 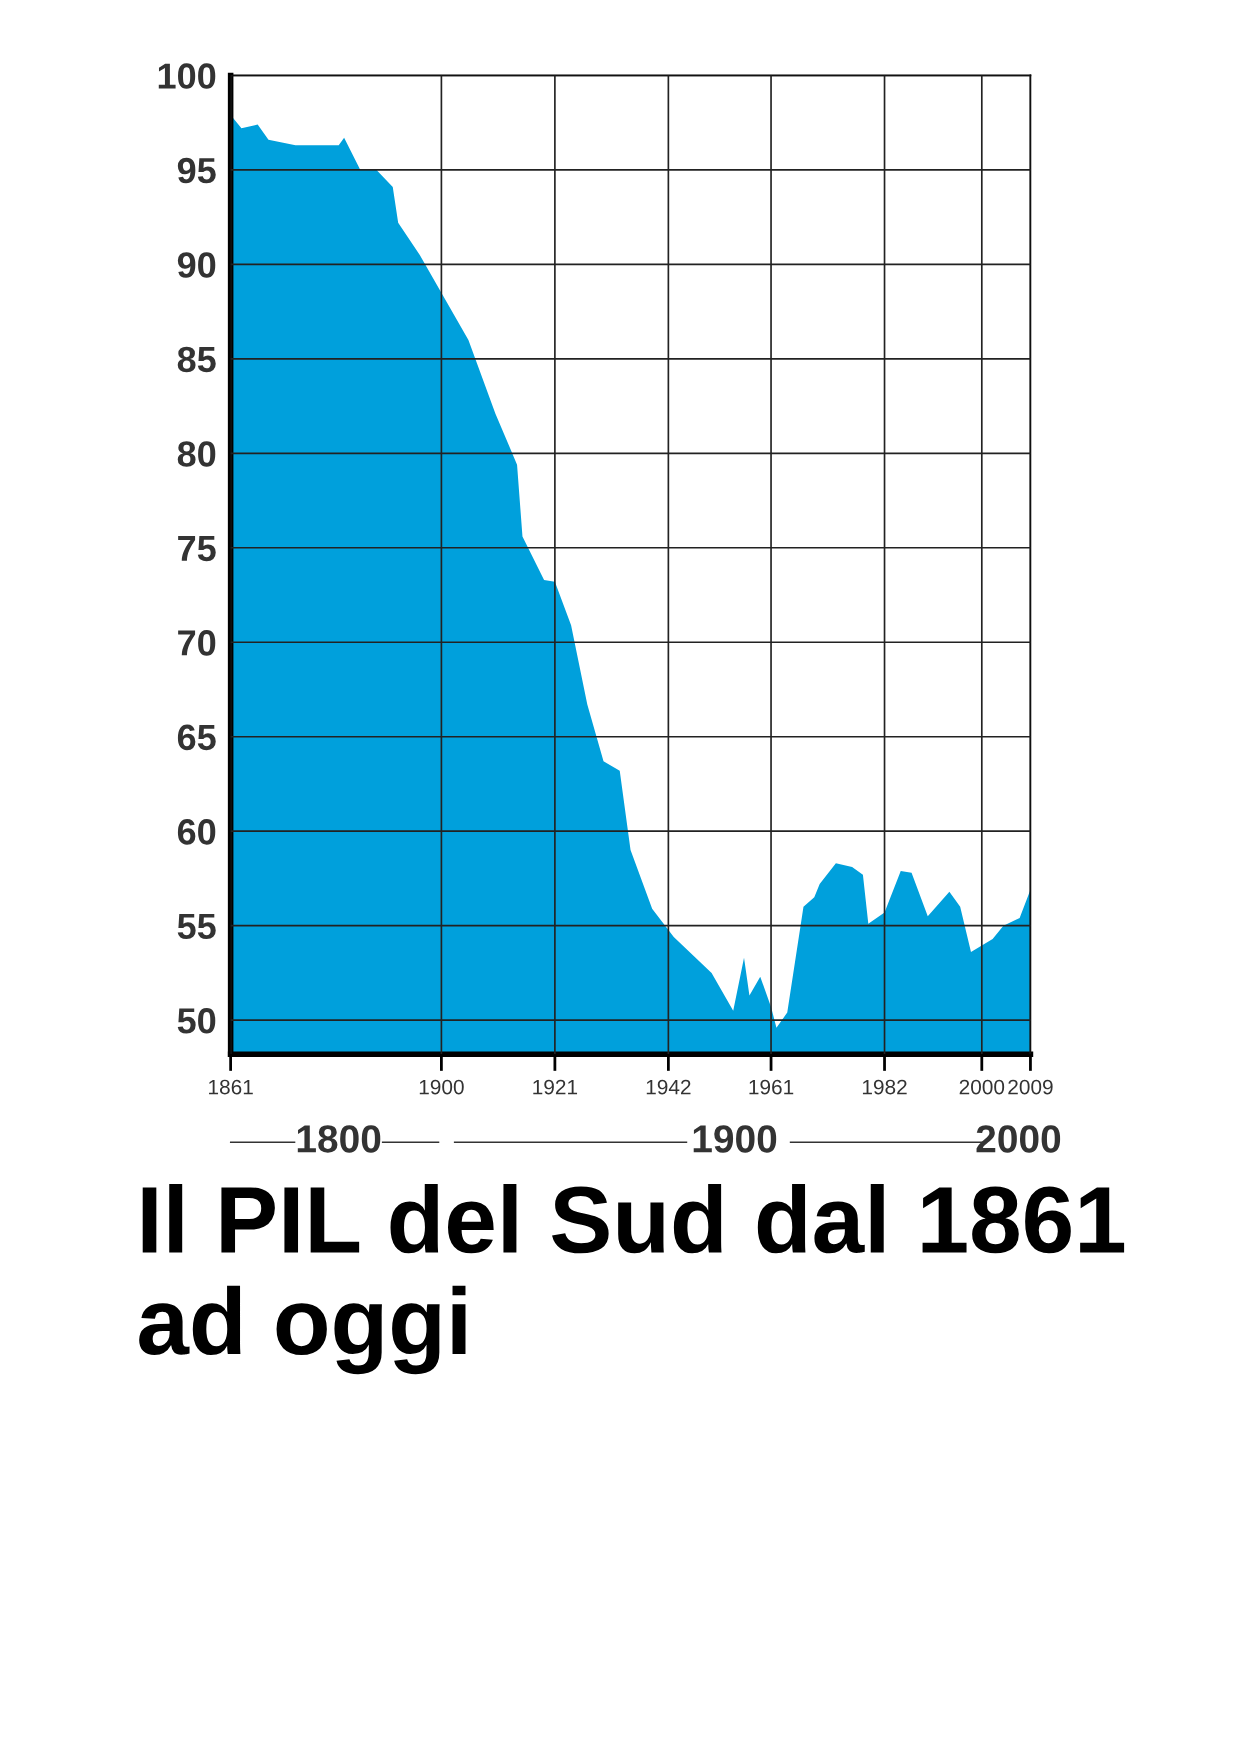 I want to click on text: 1800, so click(x=339, y=1139).